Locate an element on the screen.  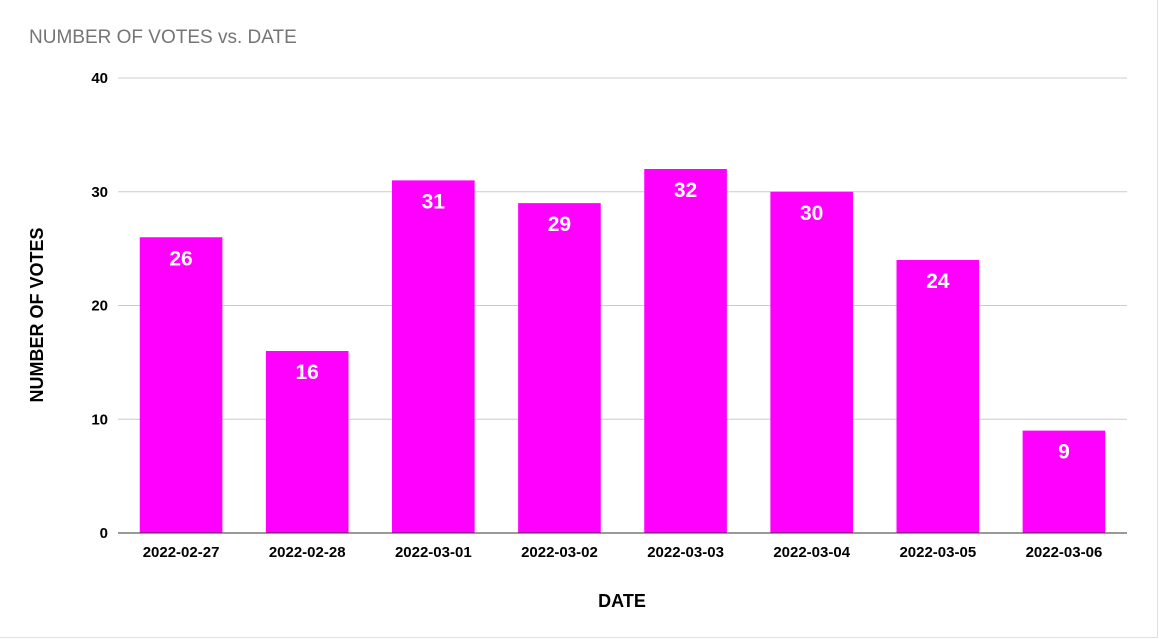
y-tick-label: 30 is located at coordinates (99, 192).